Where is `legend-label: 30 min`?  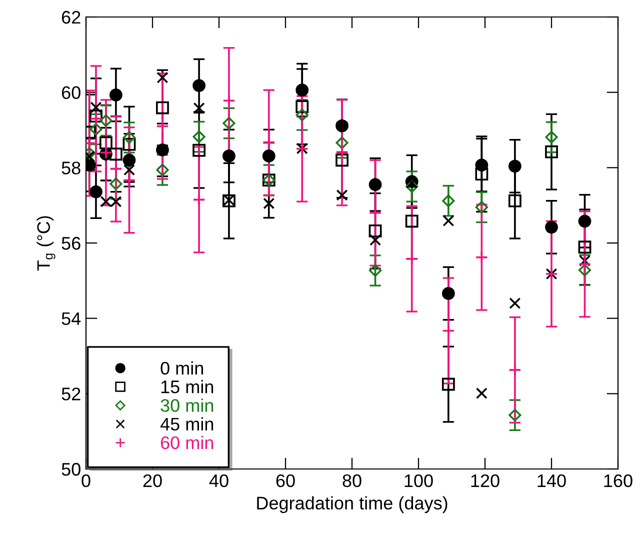
legend-label: 30 min is located at coordinates (187, 405).